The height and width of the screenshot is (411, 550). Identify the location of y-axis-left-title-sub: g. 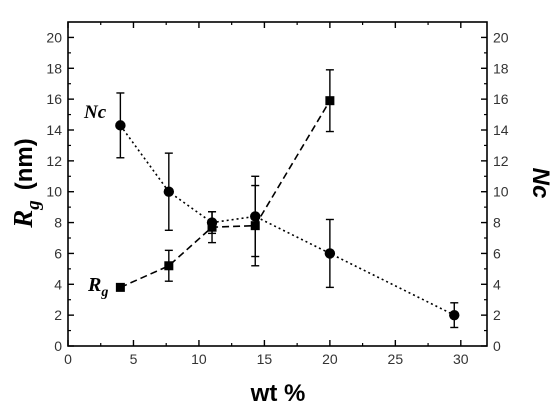
(33, 205).